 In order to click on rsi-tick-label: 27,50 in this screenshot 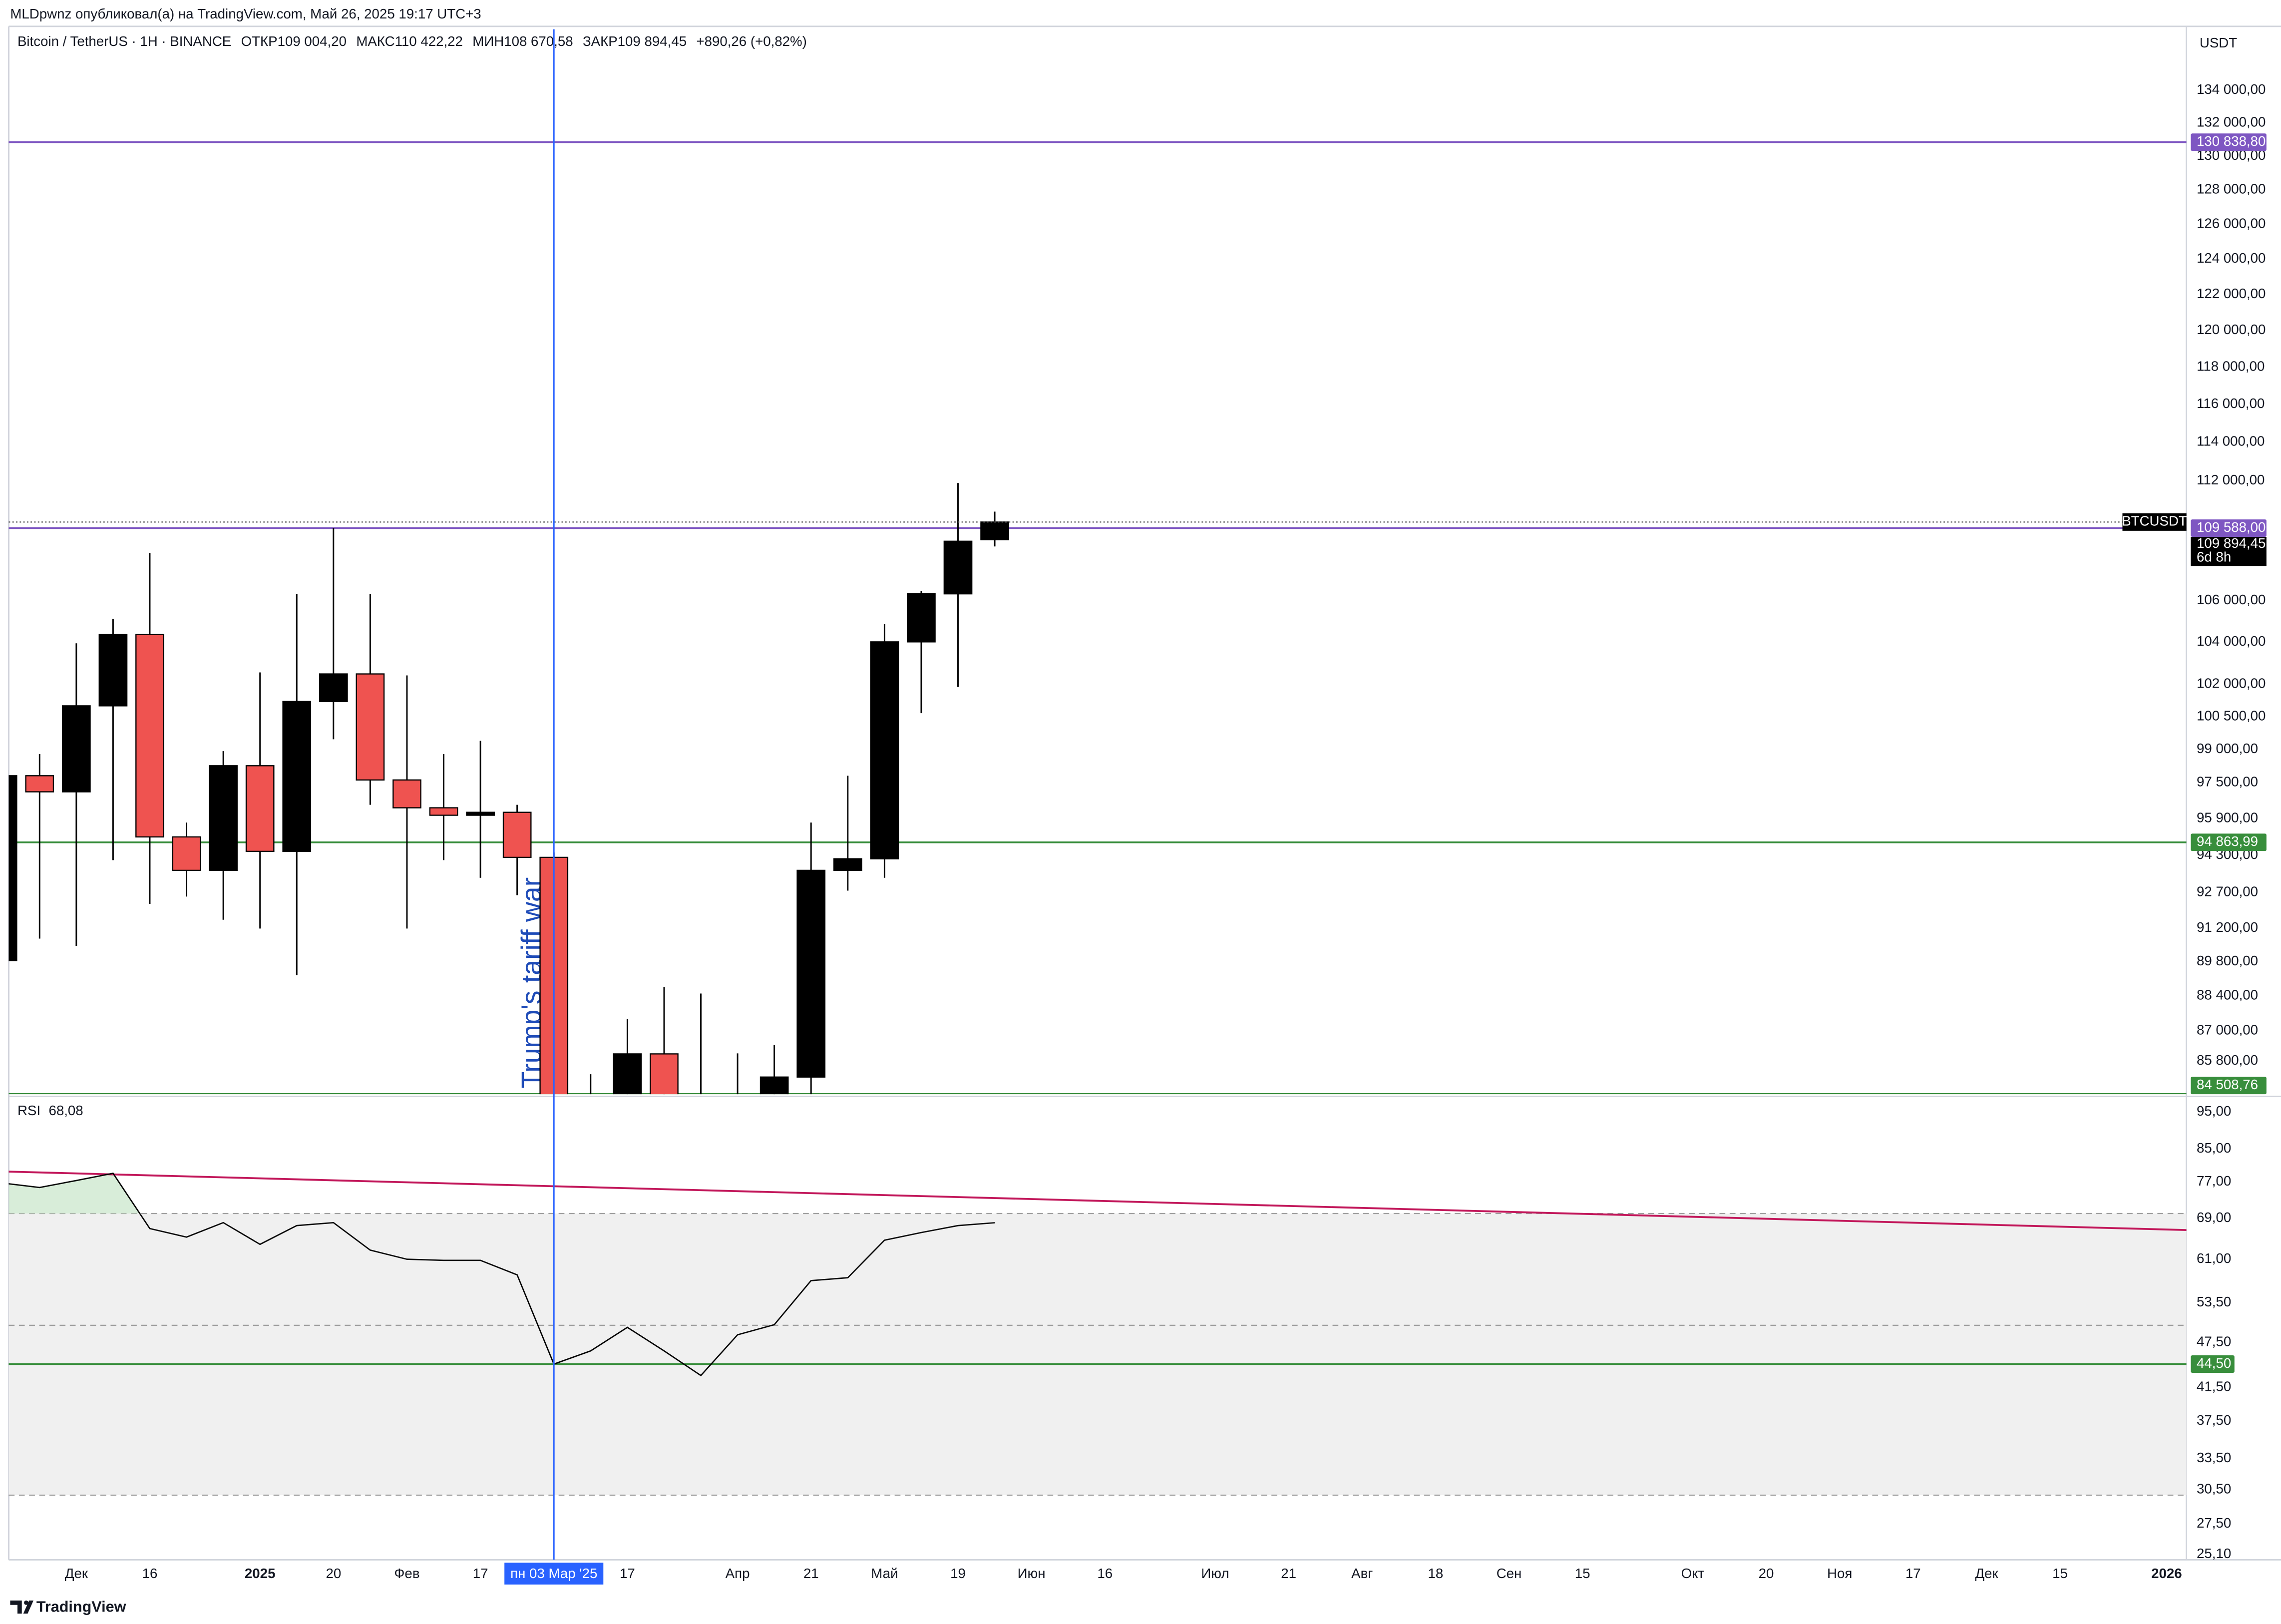, I will do `click(2214, 1523)`.